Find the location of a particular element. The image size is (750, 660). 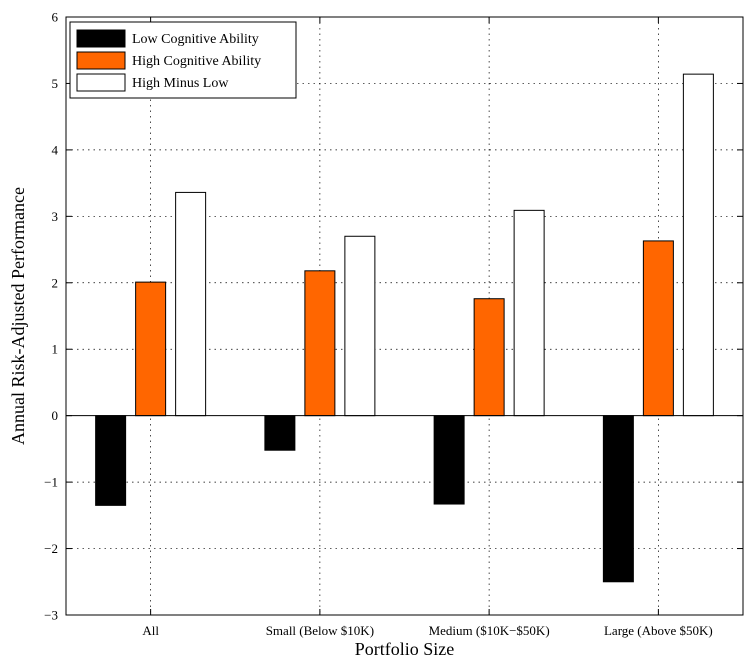

y-tick-label: 0 is located at coordinates (55, 415).